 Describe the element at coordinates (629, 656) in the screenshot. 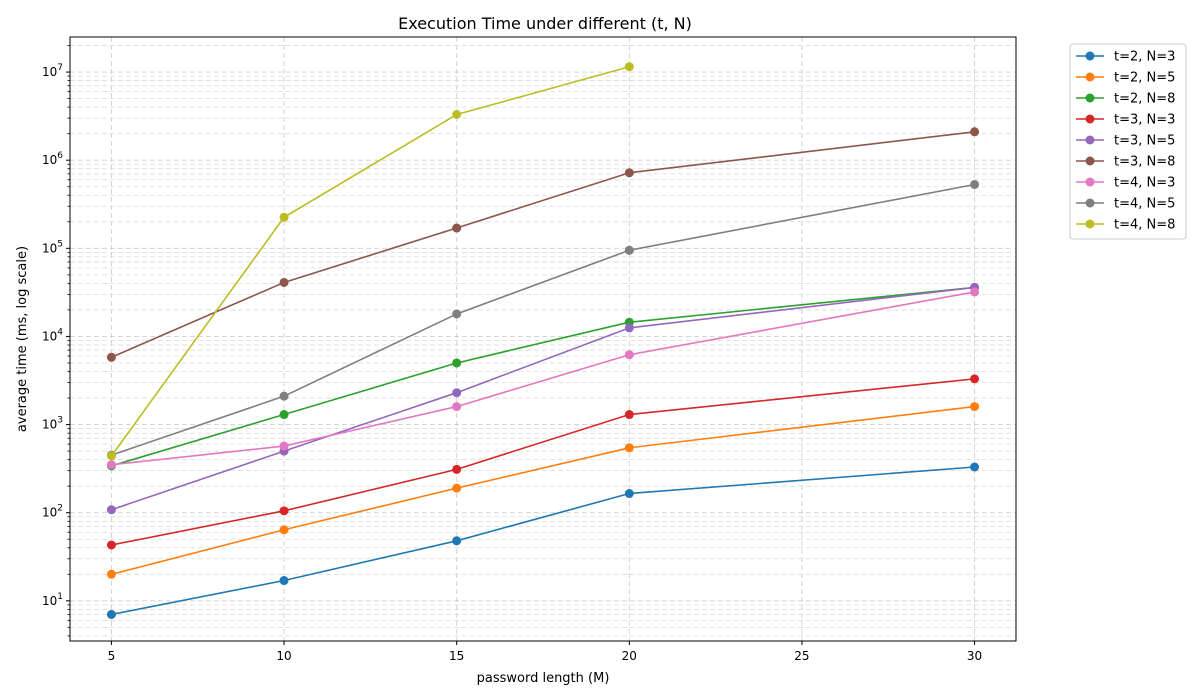

I see `x-tick-label: 20` at that location.